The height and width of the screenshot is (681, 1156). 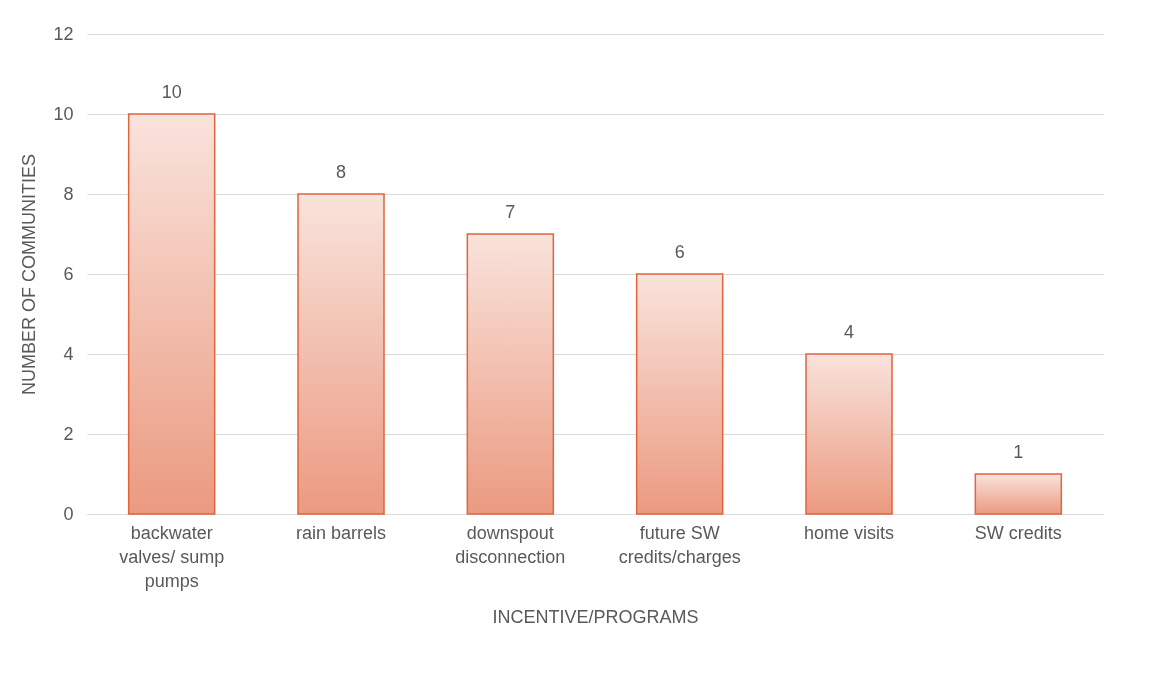 I want to click on data-label: 7, so click(x=510, y=212).